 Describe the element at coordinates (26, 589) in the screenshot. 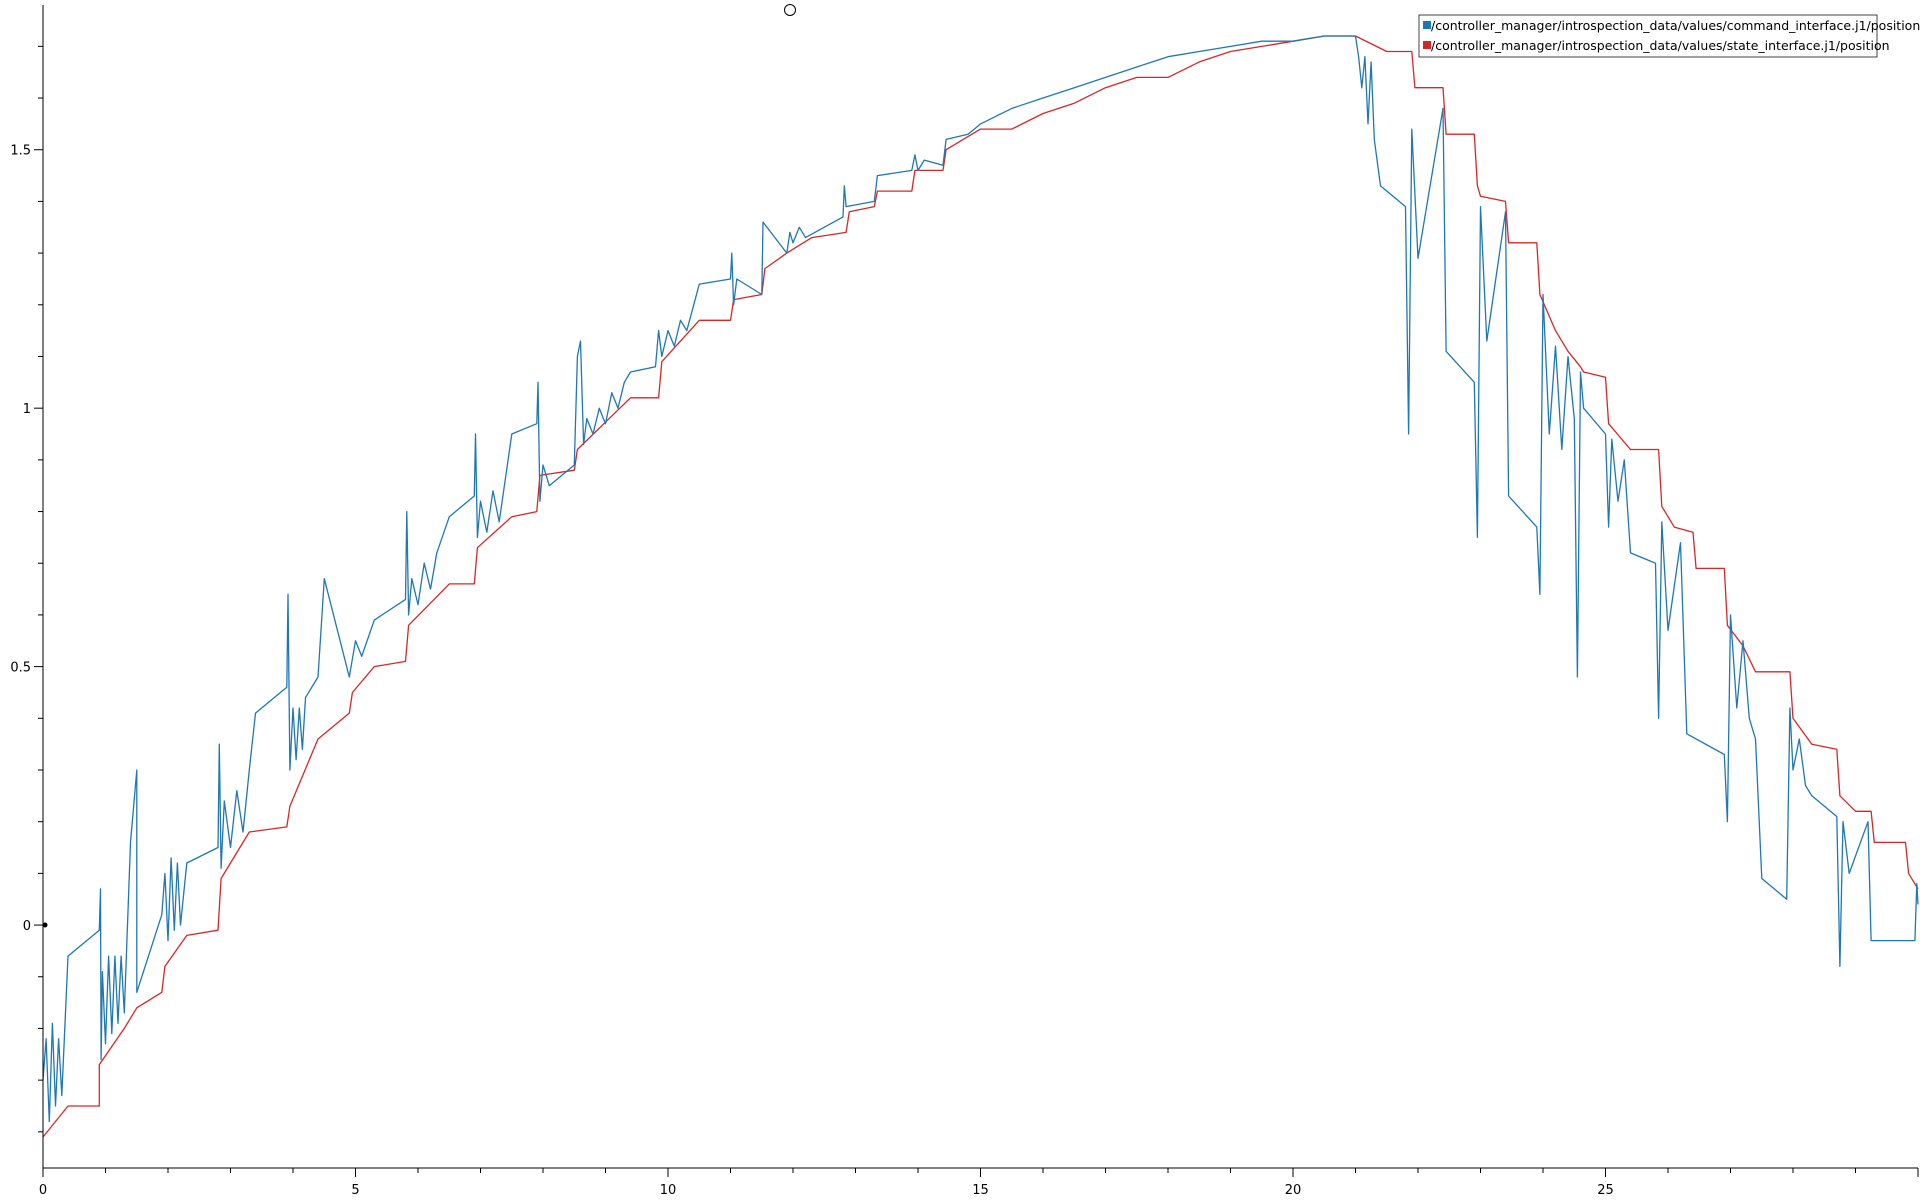

I see `y-ticks: 0 0.5 1 1.5` at that location.